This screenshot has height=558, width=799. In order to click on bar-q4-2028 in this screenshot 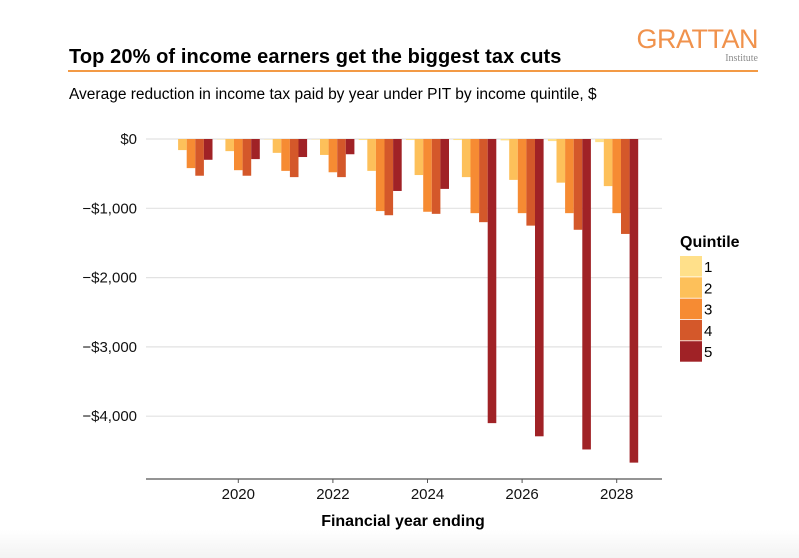, I will do `click(625, 186)`.